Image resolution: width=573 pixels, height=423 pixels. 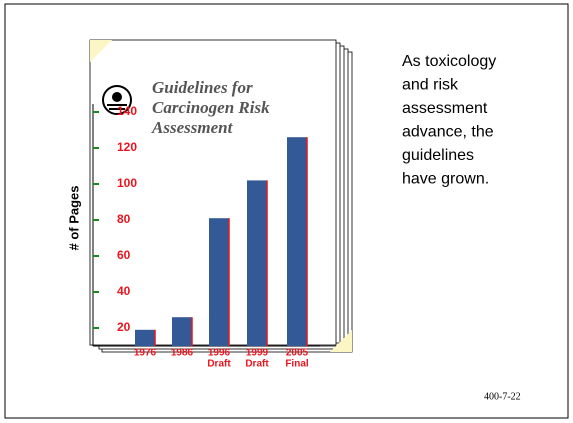 I want to click on side-text-line: and risk, so click(x=430, y=85).